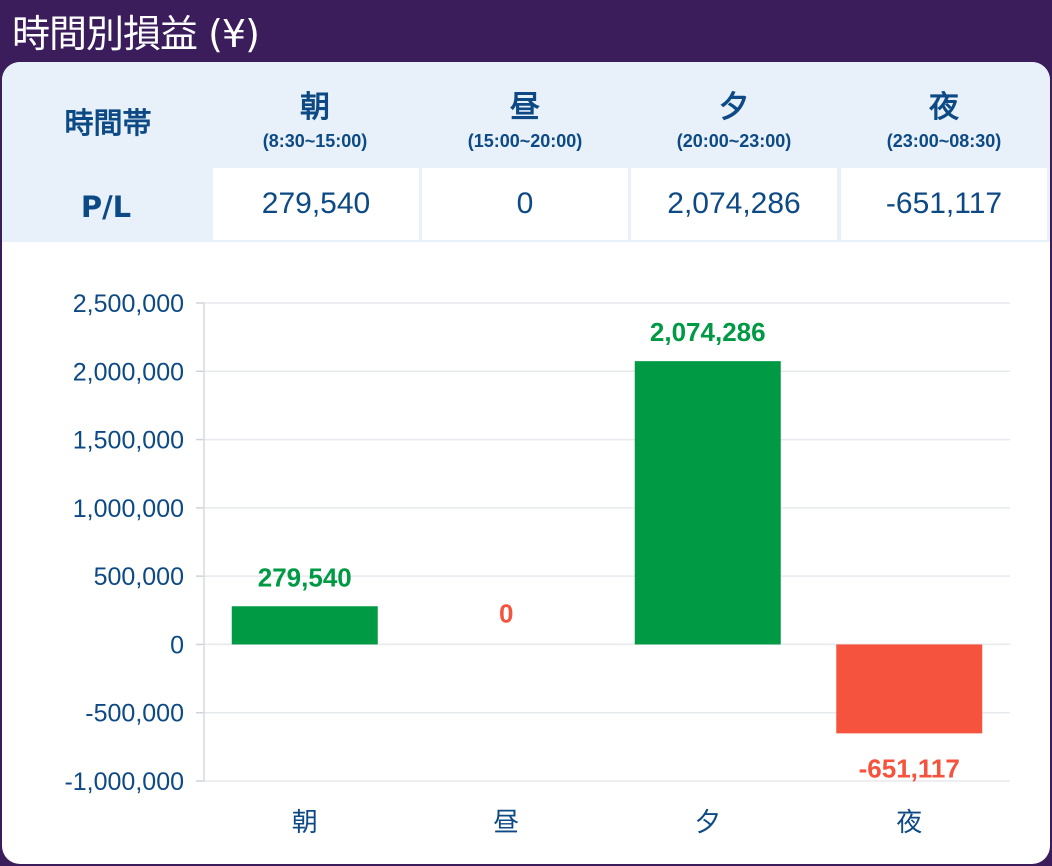  Describe the element at coordinates (909, 823) in the screenshot. I see `x-tick-label: 夜` at that location.